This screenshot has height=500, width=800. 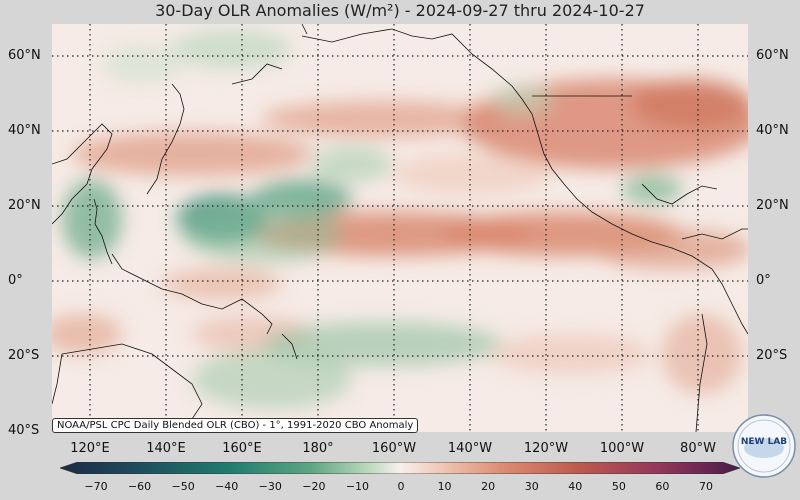 I want to click on lat-label-left: 40°S, so click(x=24, y=430).